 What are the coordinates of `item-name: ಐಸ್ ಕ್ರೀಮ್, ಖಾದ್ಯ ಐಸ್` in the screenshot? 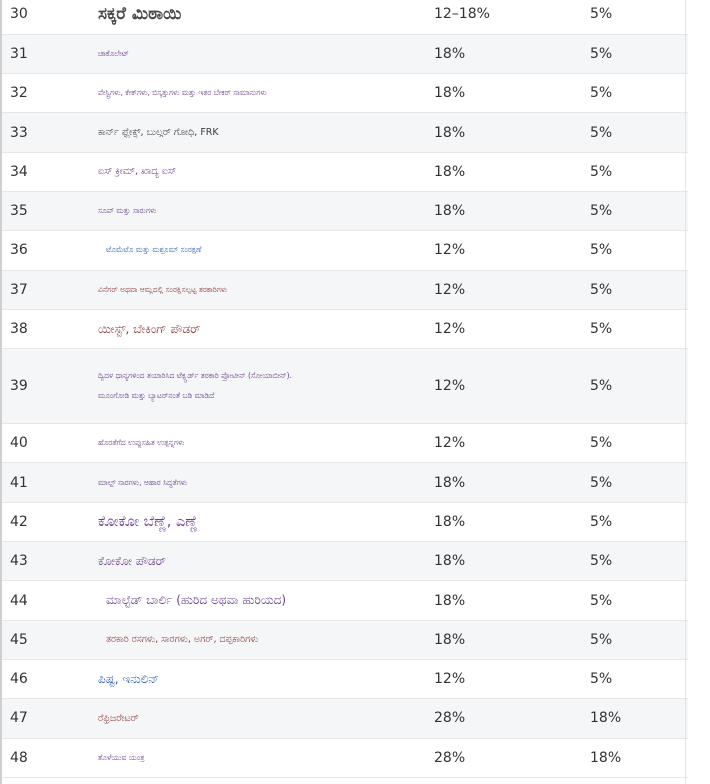 It's located at (258, 172).